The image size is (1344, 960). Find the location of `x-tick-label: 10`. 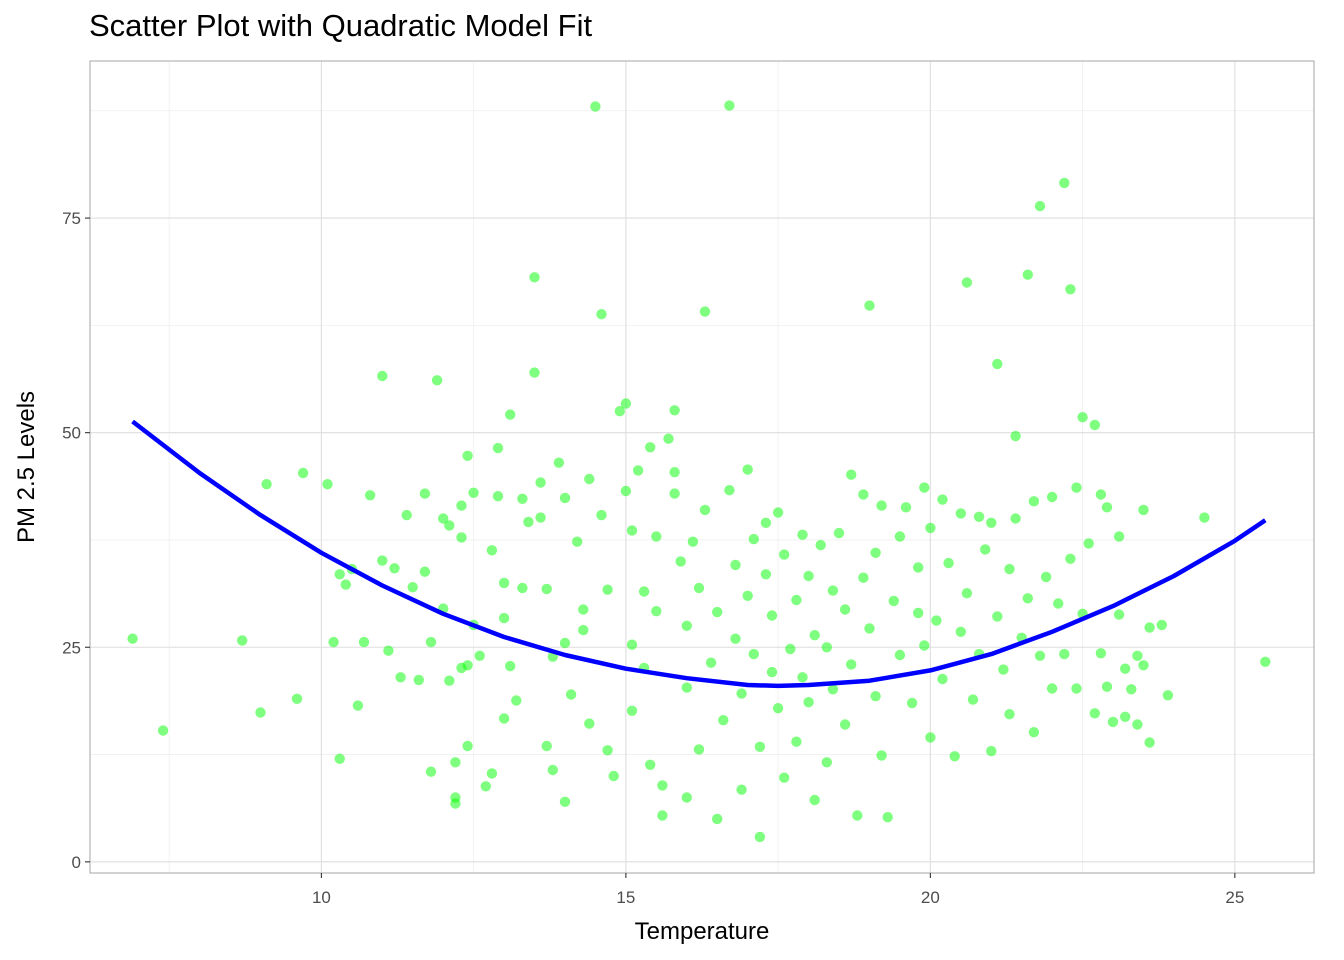

x-tick-label: 10 is located at coordinates (321, 897).